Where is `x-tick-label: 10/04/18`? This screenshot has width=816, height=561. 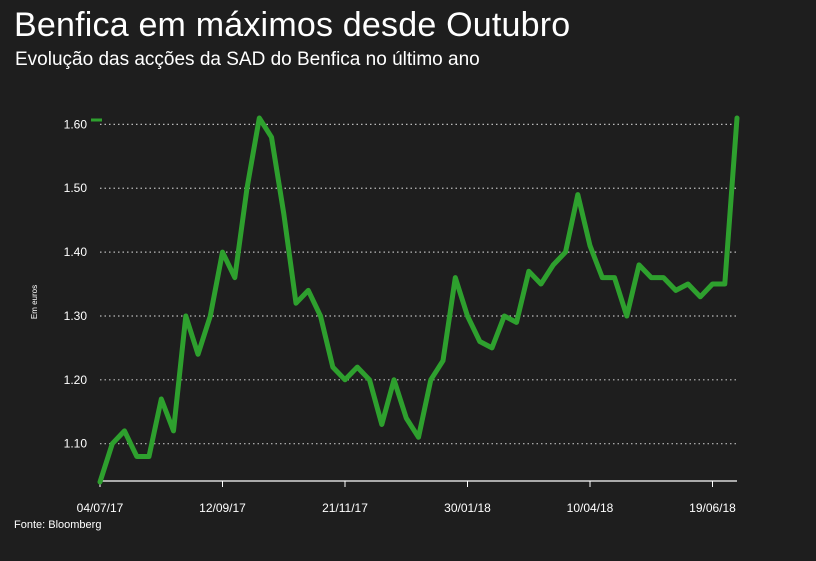
x-tick-label: 10/04/18 is located at coordinates (590, 508).